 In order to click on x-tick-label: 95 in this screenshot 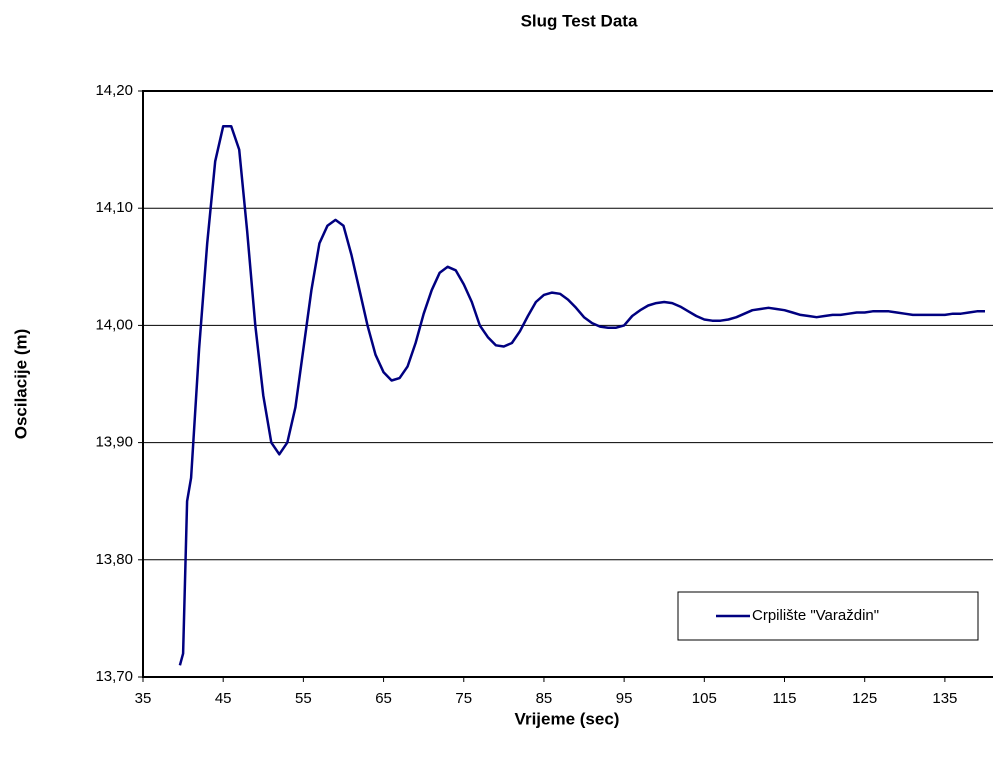, I will do `click(624, 698)`.